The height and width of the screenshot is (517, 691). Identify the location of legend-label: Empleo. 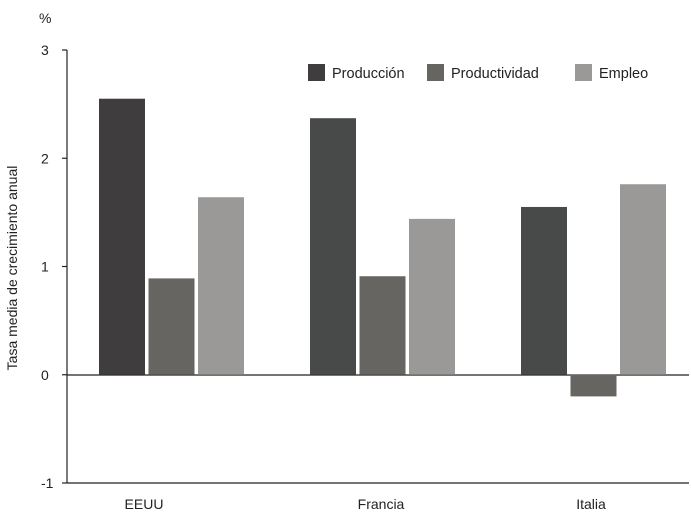
(623, 74).